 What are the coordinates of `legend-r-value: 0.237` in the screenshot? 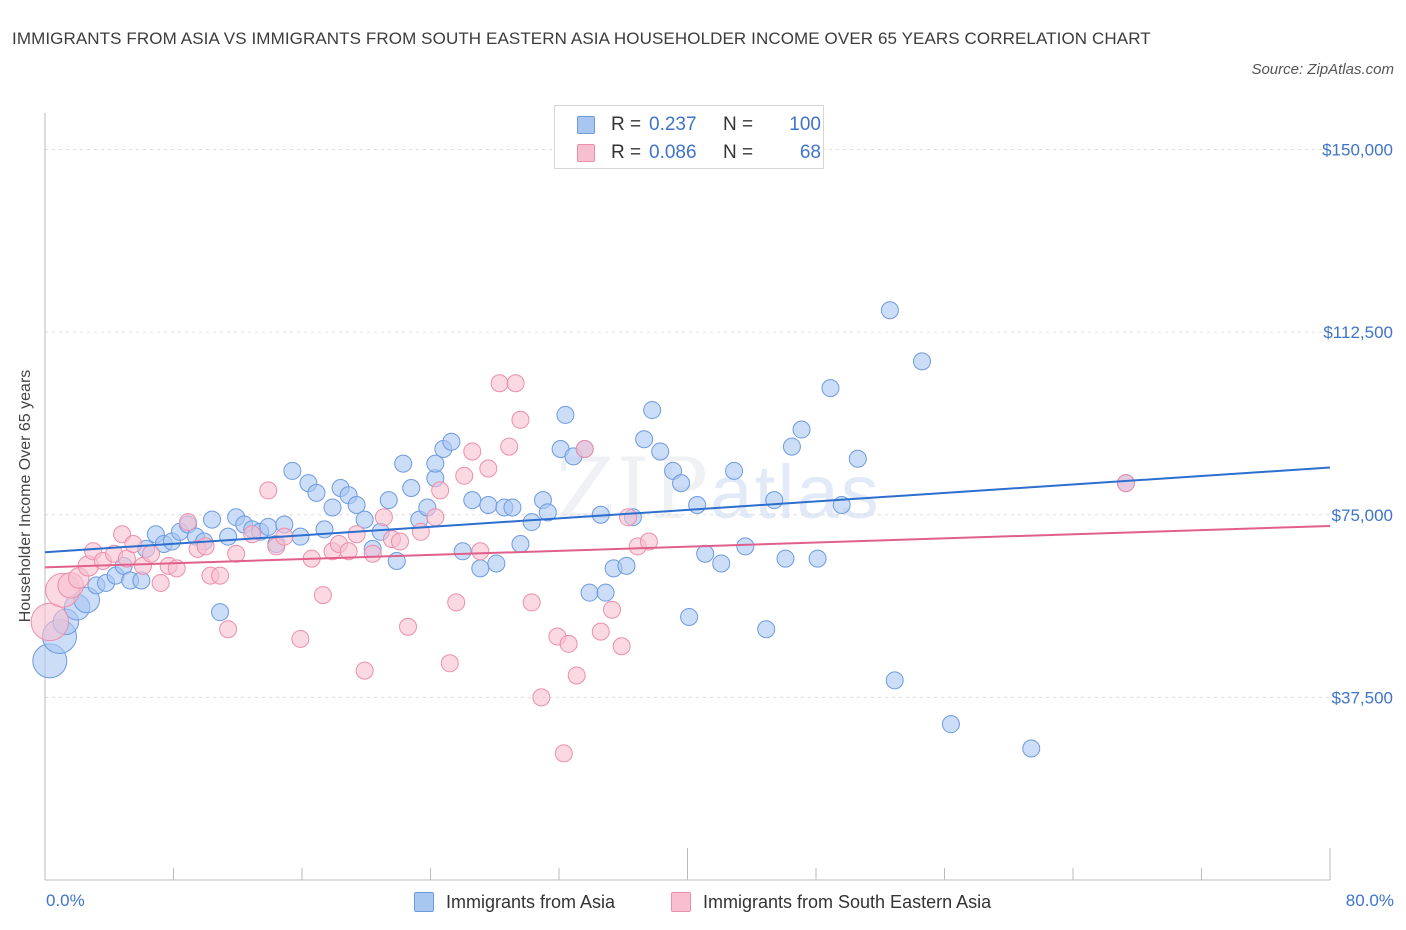 It's located at (673, 124).